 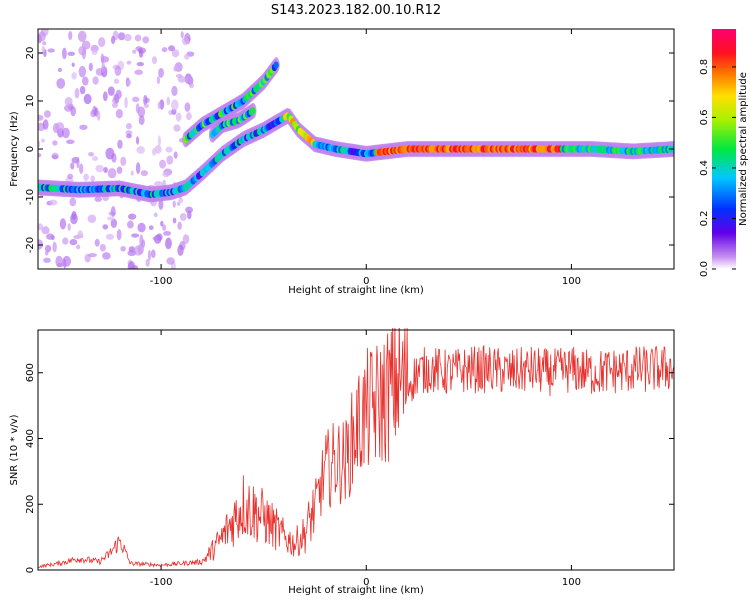 I want to click on snr-x-label: Height of straight line (km), so click(x=356, y=590).